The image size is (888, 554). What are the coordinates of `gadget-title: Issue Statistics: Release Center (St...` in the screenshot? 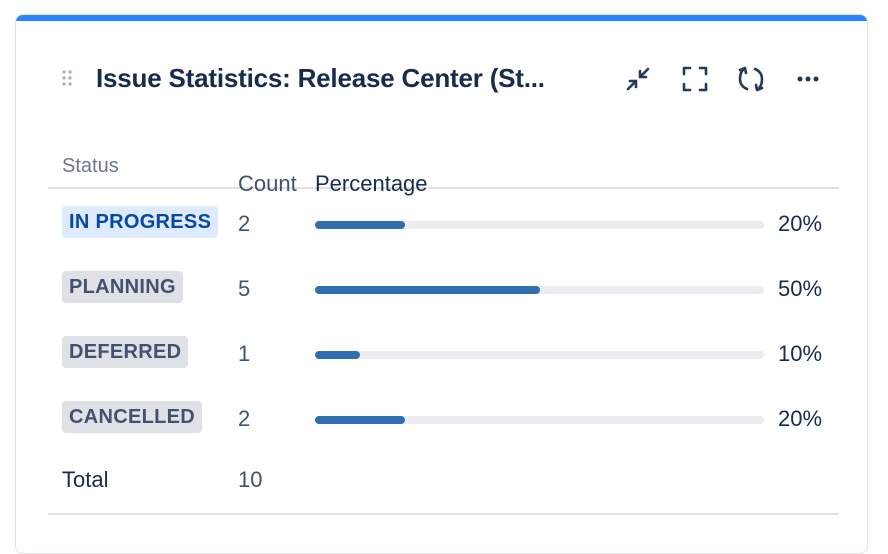 It's located at (320, 78).